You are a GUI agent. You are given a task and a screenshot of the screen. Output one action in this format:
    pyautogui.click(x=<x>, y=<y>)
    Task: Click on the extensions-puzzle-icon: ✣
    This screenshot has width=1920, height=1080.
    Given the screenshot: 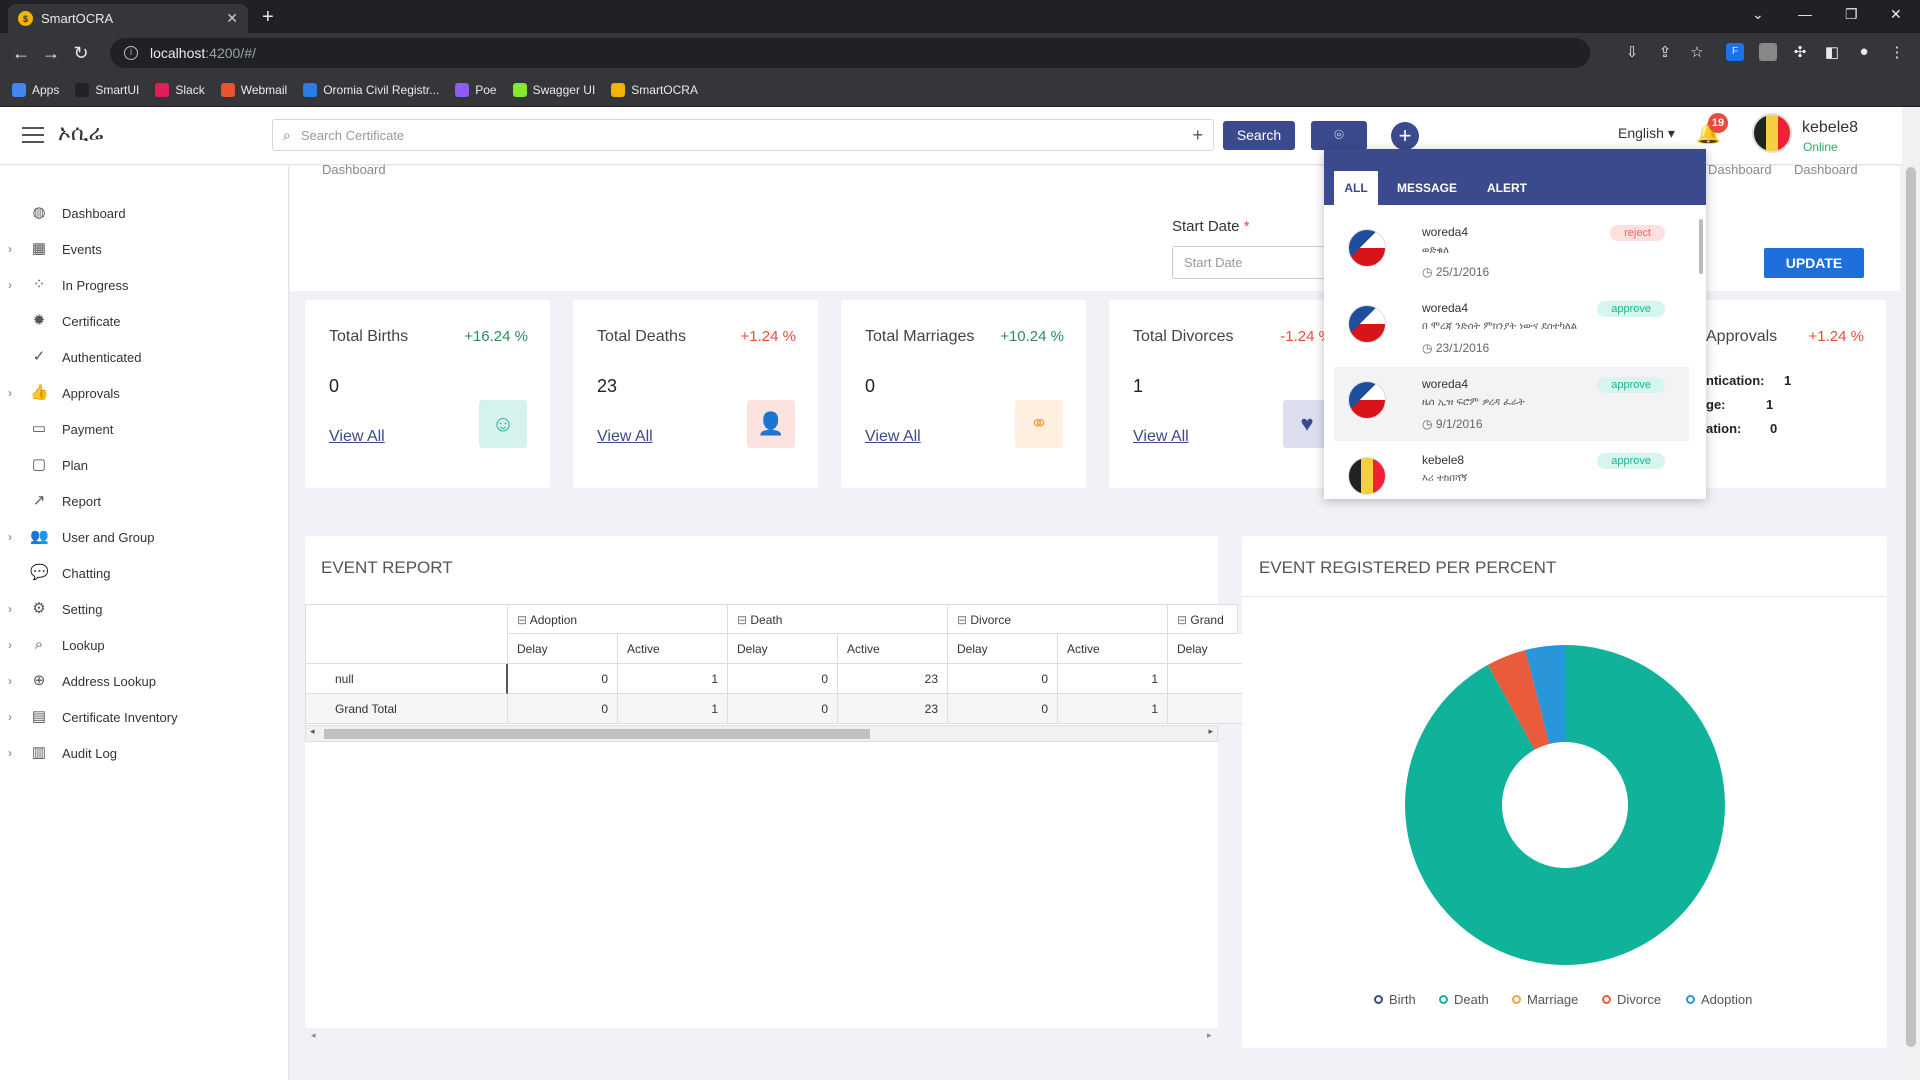 What is the action you would take?
    pyautogui.click(x=1800, y=52)
    